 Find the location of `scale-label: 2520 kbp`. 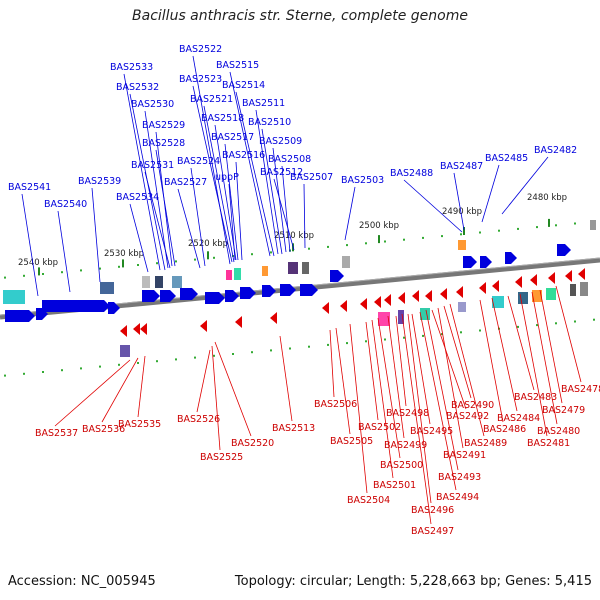

scale-label: 2520 kbp is located at coordinates (208, 244).